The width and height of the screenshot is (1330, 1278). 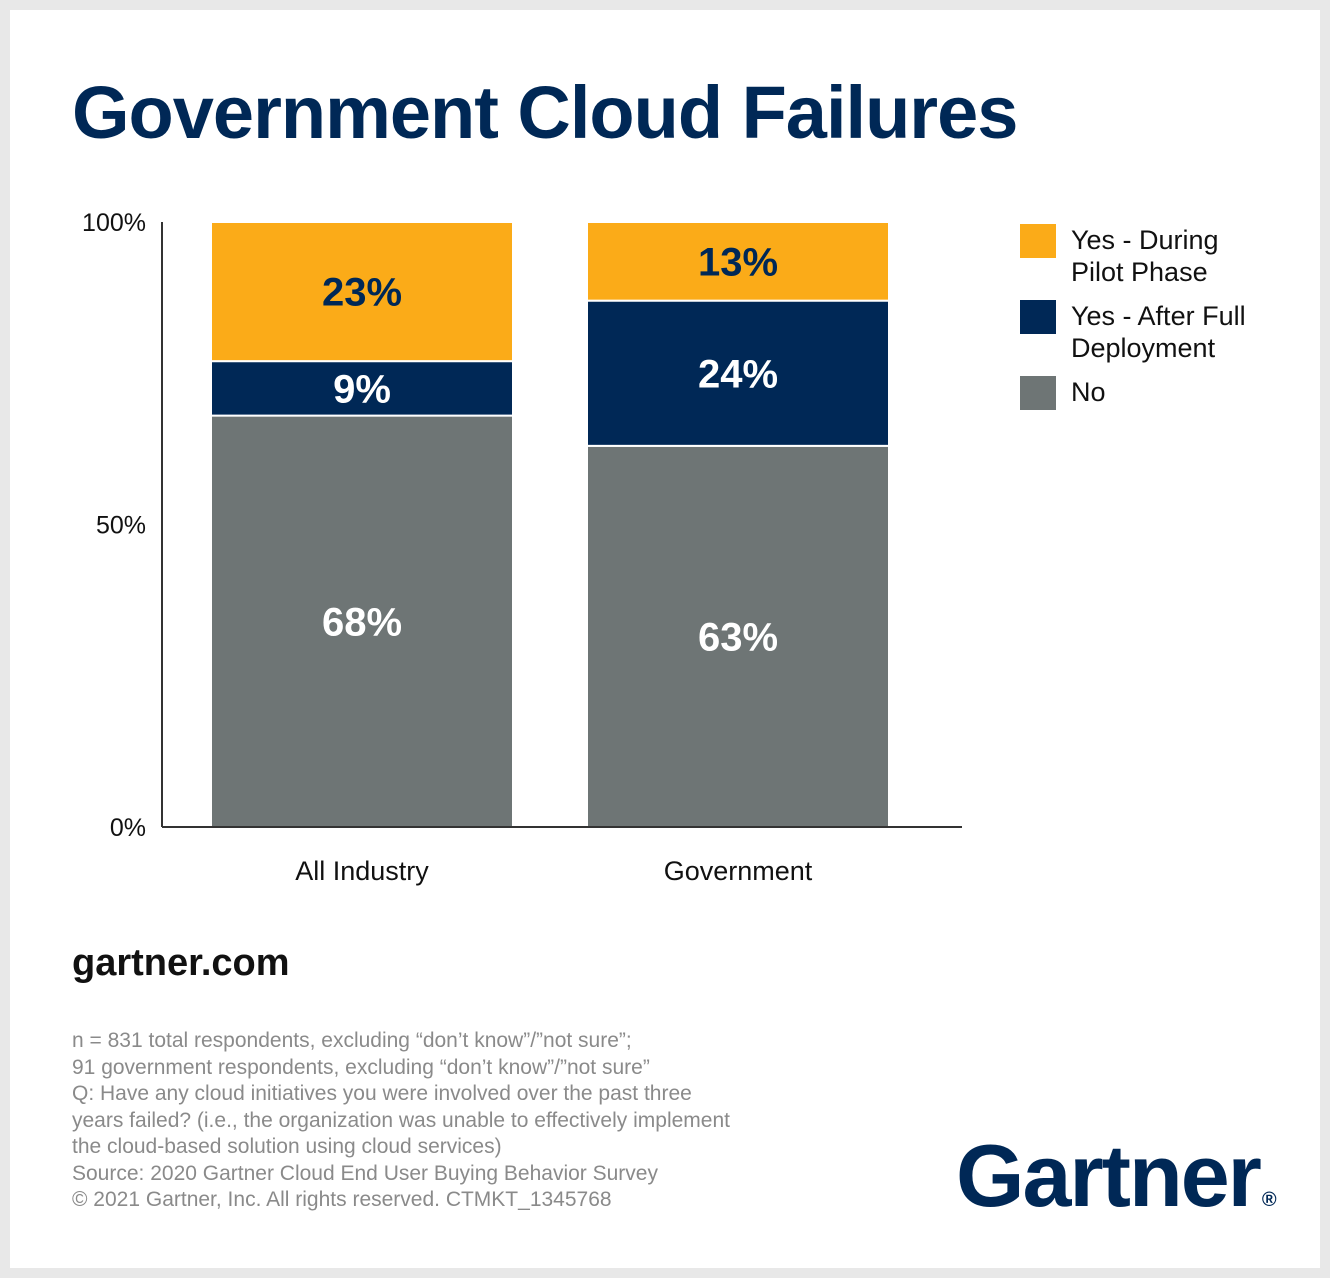 What do you see at coordinates (1038, 241) in the screenshot?
I see `legend-swatch-pilot-phase` at bounding box center [1038, 241].